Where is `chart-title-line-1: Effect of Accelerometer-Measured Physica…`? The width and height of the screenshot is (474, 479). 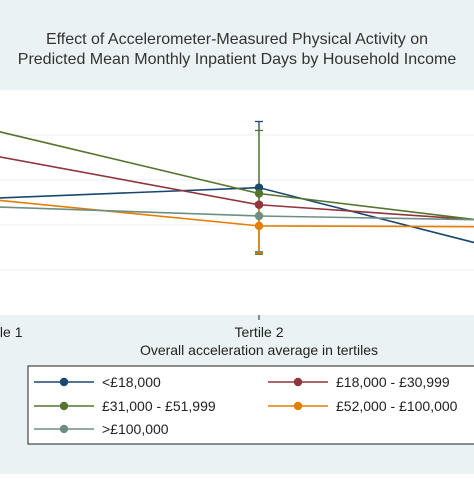
chart-title-line-1: Effect of Accelerometer-Measured Physica… is located at coordinates (237, 39).